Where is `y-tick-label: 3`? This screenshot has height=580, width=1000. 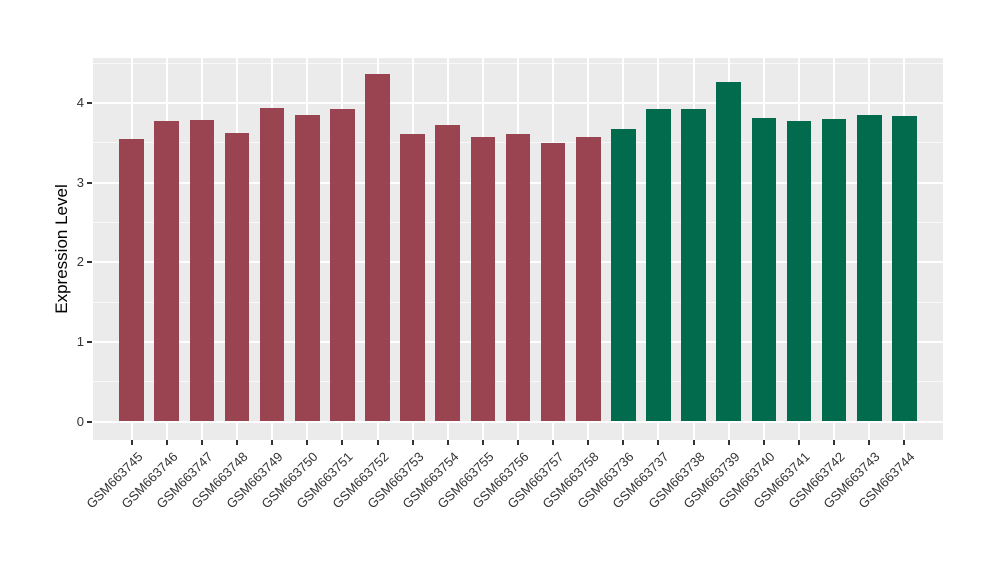 y-tick-label: 3 is located at coordinates (80, 182).